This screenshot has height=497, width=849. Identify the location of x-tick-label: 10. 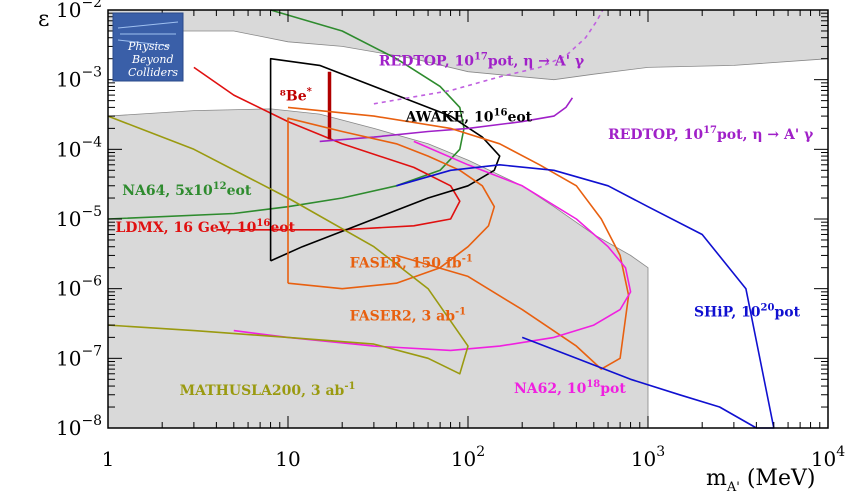
(287, 459).